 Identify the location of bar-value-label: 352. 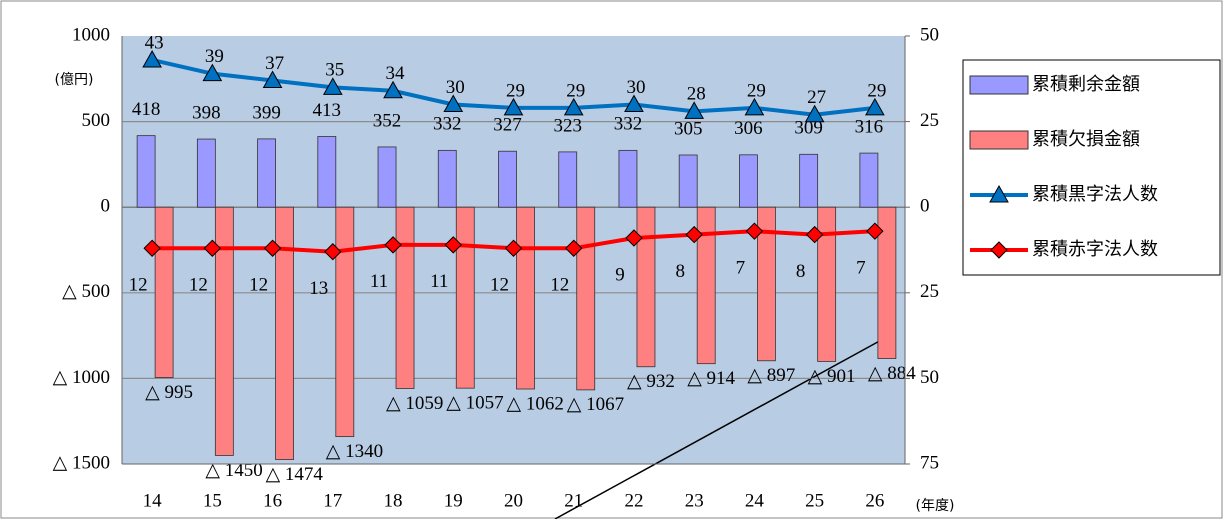
(387, 120).